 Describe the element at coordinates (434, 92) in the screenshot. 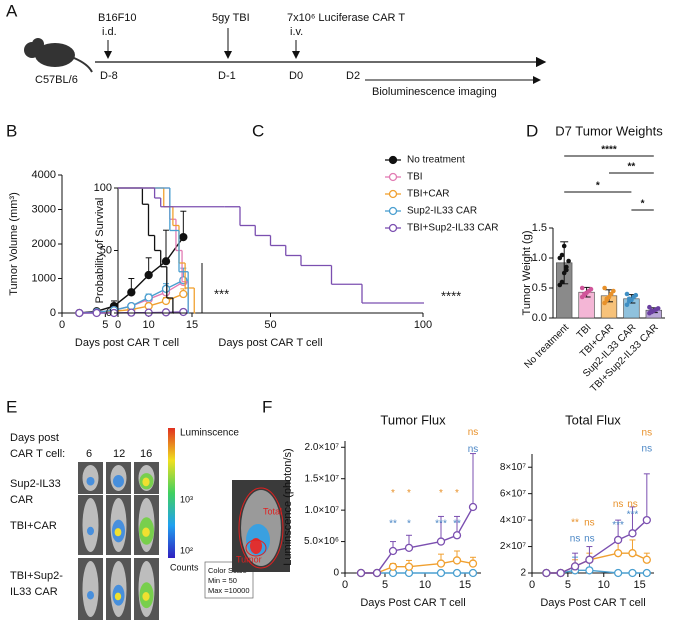

I see `imaging-label: Bioluminescence imaging` at that location.